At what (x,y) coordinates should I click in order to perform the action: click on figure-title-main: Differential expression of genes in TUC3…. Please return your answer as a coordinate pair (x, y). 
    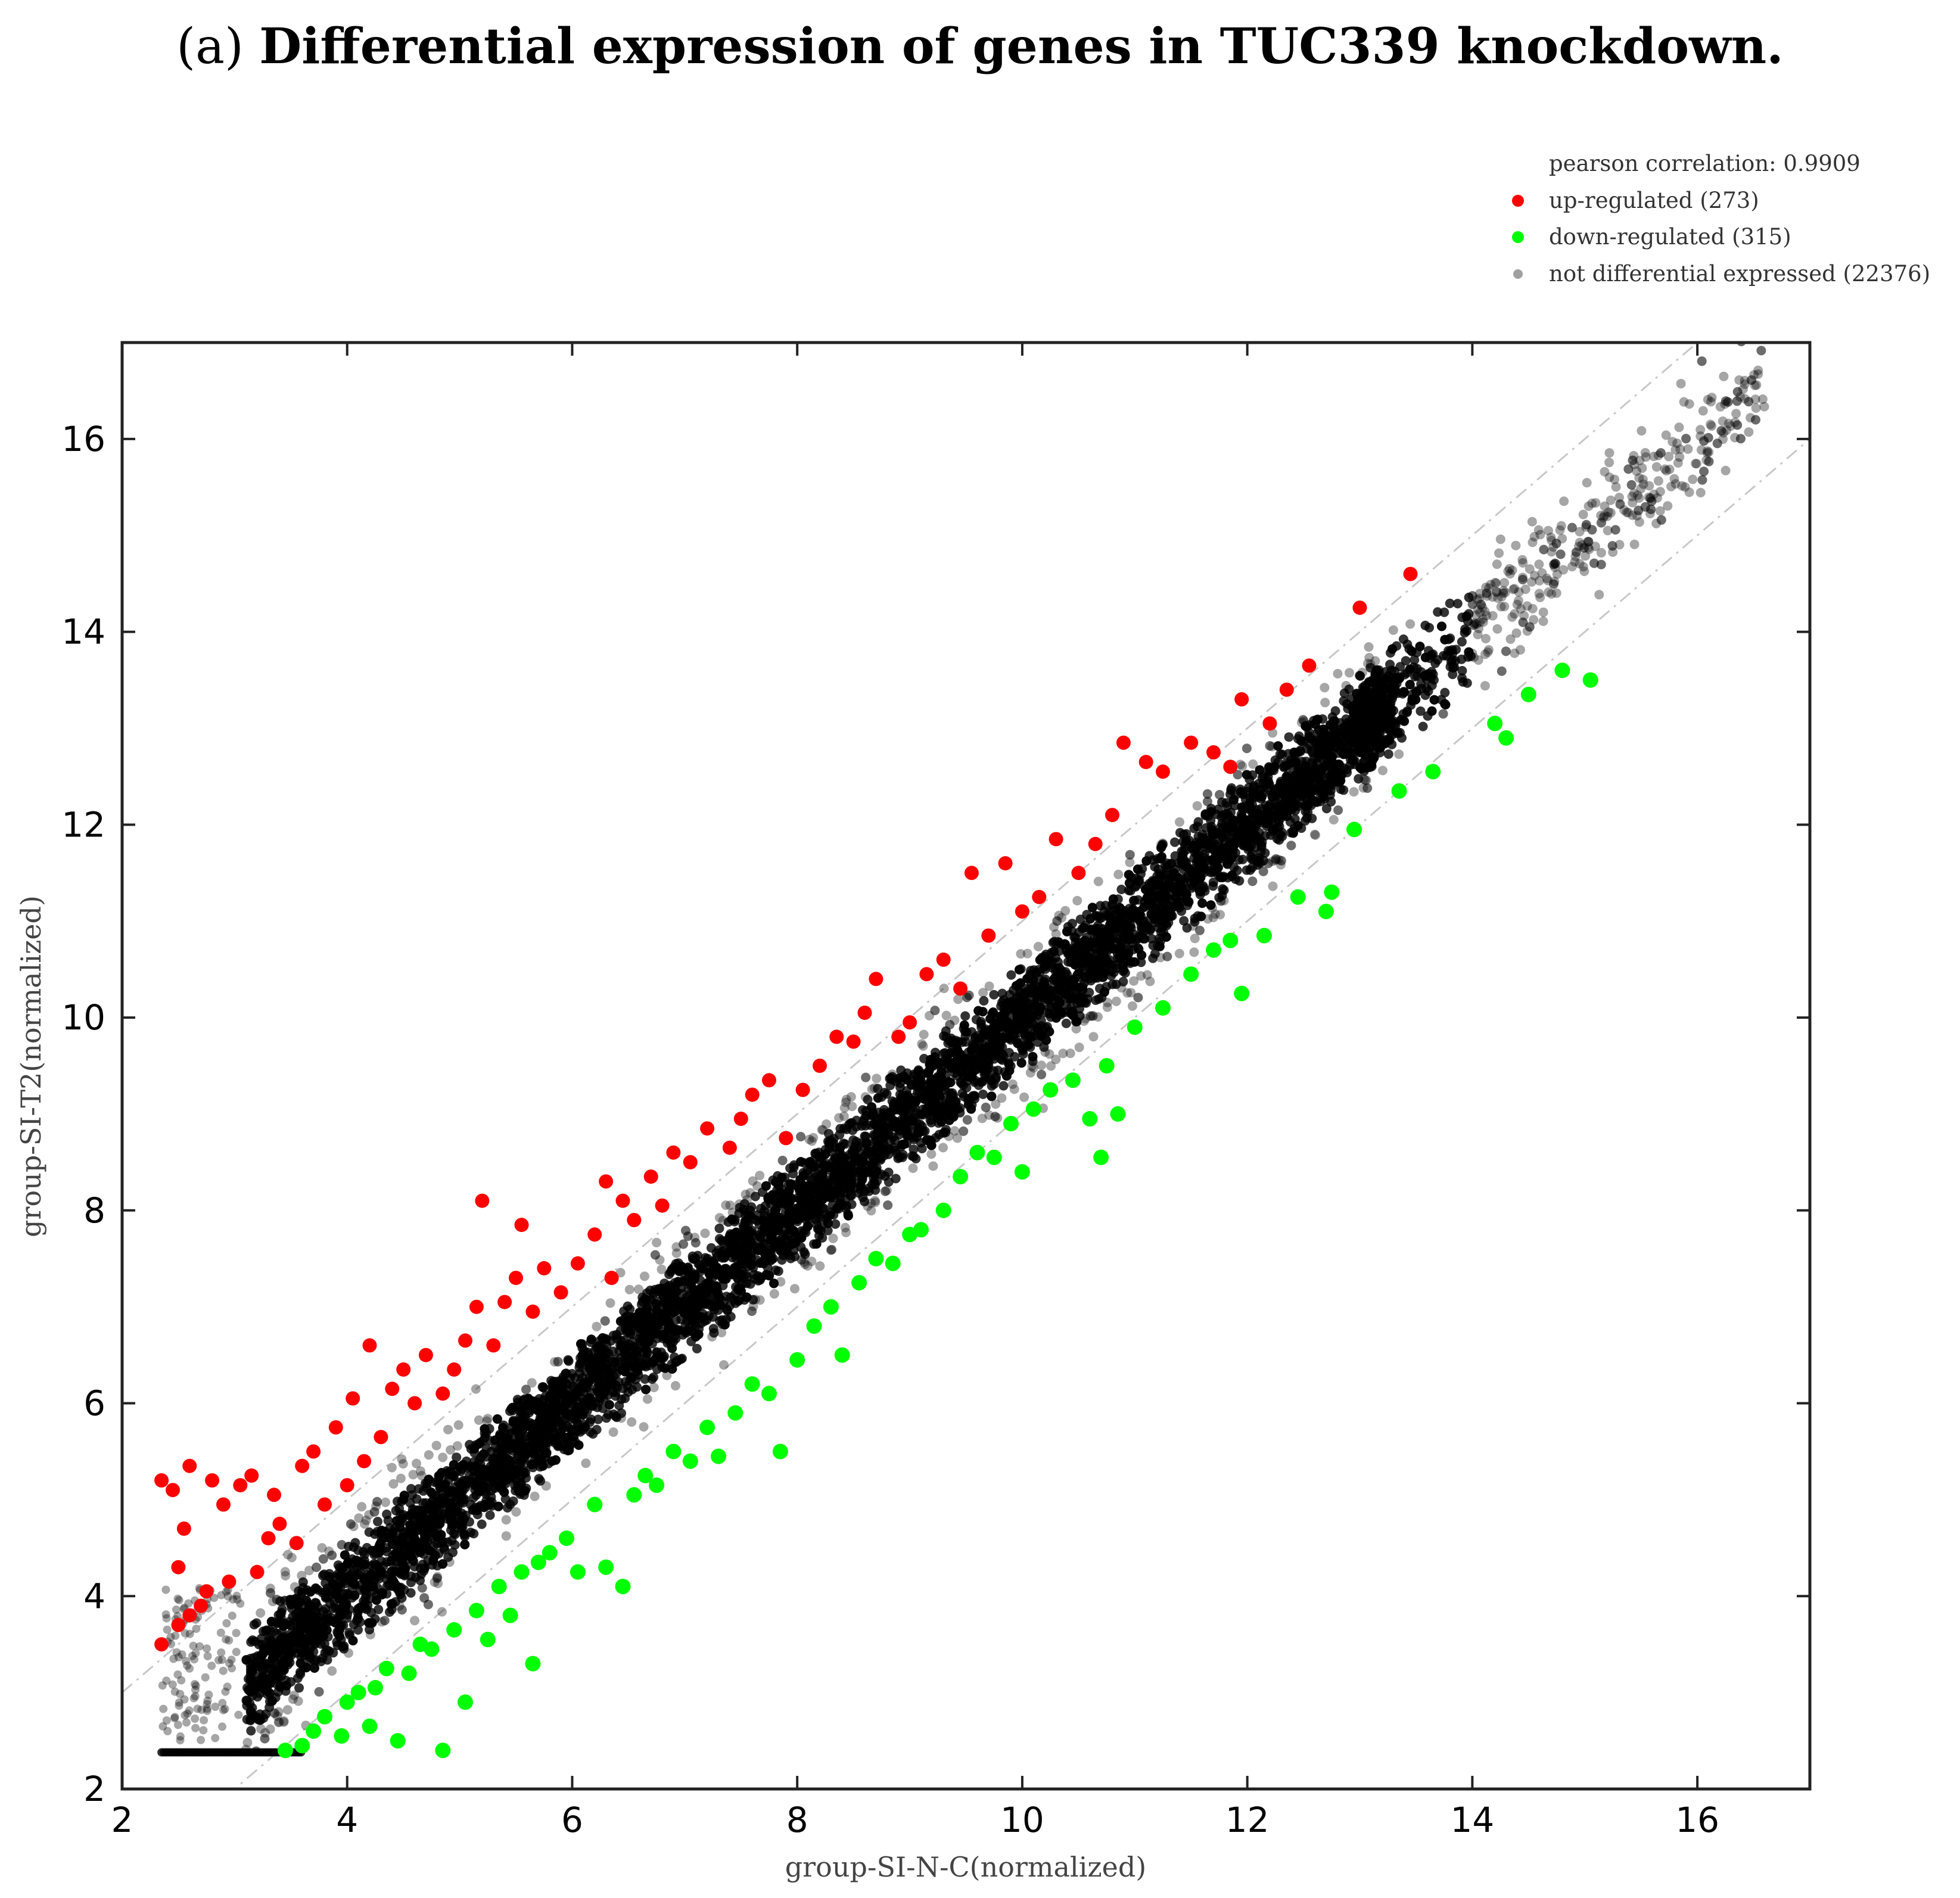
    Looking at the image, I should click on (1021, 46).